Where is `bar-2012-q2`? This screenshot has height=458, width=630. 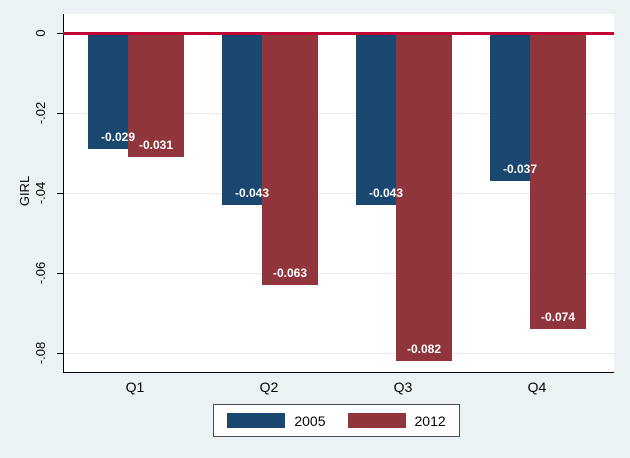 bar-2012-q2 is located at coordinates (290, 159).